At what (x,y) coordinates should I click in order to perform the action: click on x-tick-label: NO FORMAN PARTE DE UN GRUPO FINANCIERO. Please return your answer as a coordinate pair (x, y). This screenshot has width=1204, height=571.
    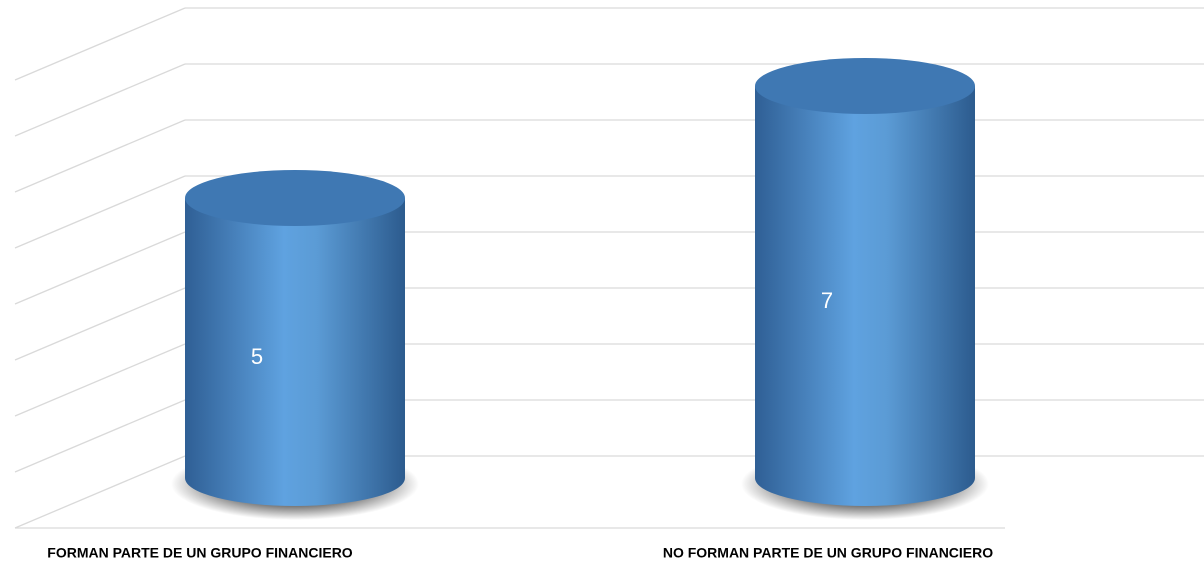
    Looking at the image, I should click on (828, 553).